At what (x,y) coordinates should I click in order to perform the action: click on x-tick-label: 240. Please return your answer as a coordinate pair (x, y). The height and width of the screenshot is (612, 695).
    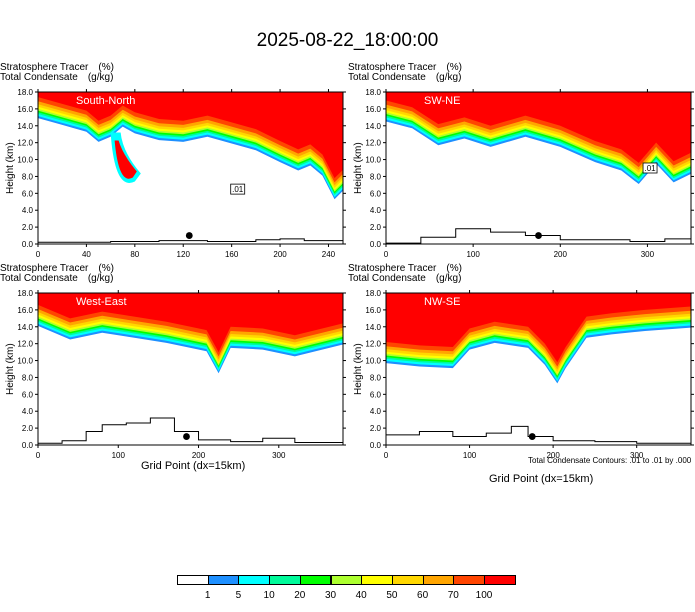
    Looking at the image, I should click on (329, 254).